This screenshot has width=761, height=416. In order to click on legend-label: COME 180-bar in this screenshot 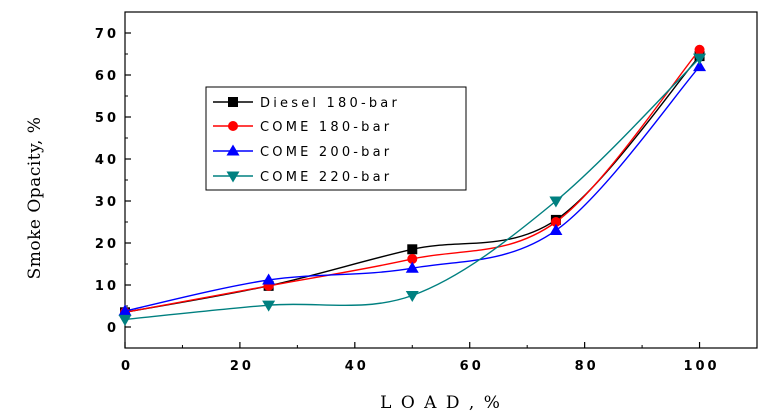, I will do `click(326, 127)`.